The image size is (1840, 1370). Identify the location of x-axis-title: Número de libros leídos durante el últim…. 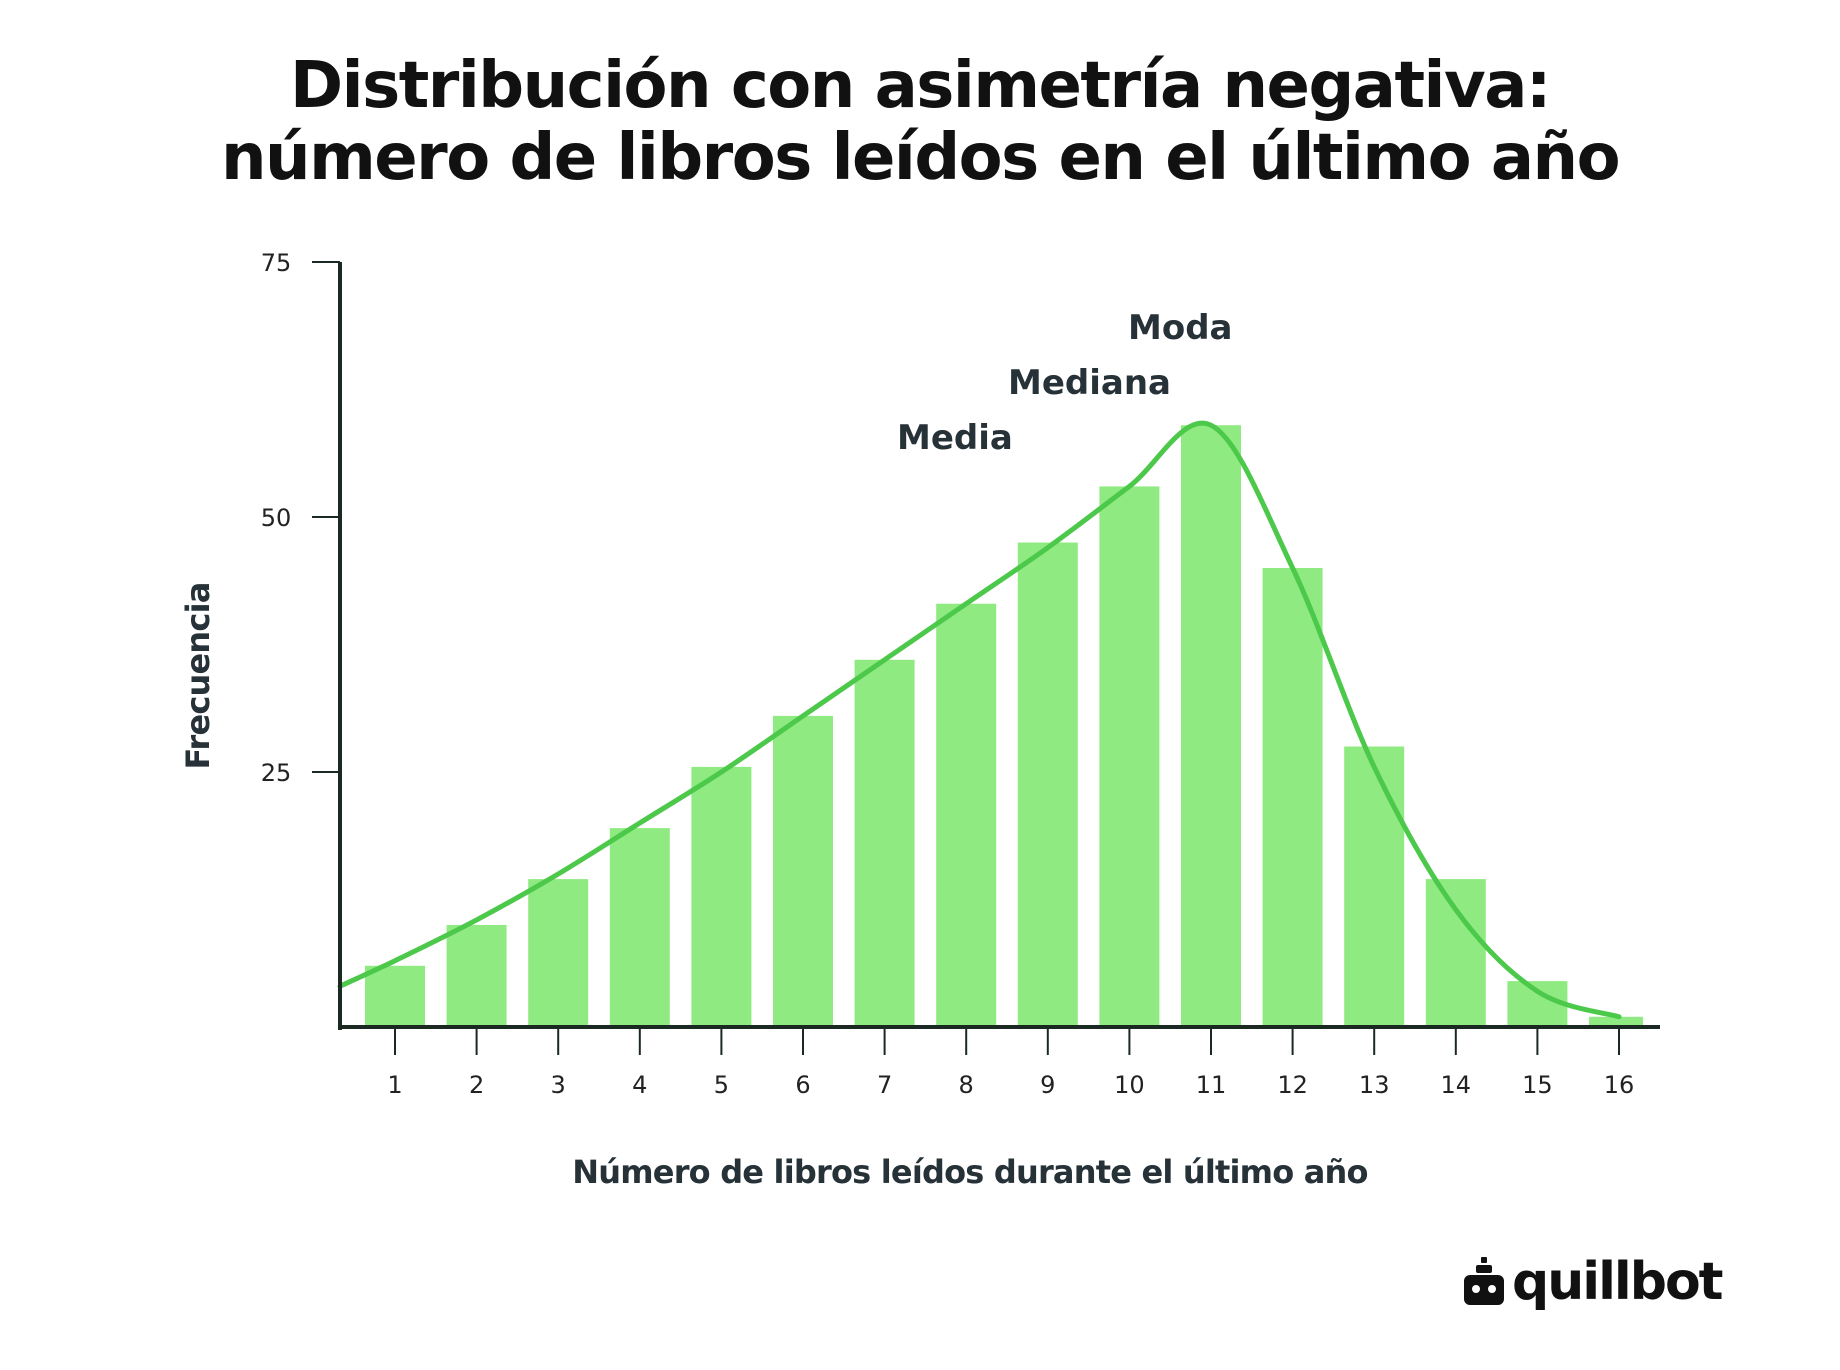
(969, 1172).